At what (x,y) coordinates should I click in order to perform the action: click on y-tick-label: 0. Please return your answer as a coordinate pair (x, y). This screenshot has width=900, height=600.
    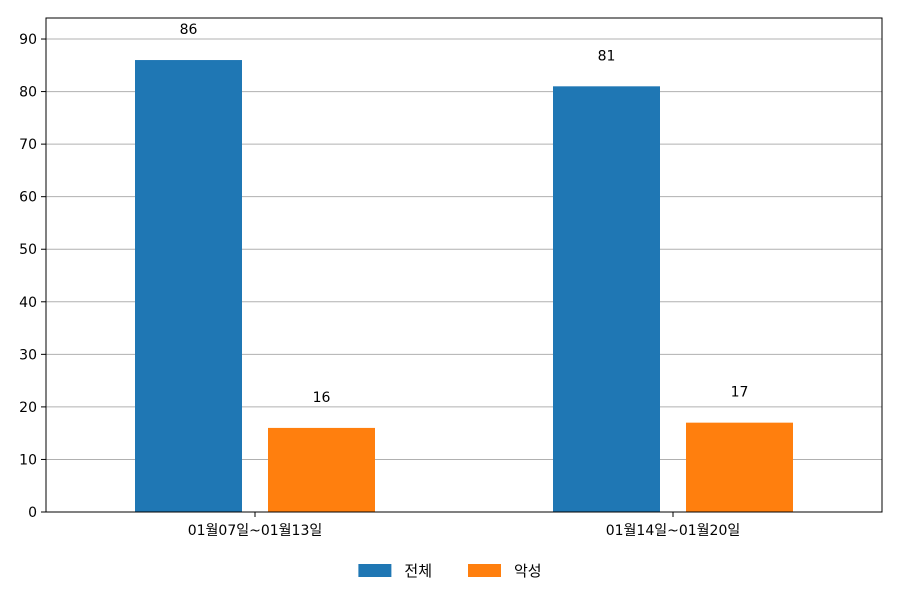
    Looking at the image, I should click on (32, 513).